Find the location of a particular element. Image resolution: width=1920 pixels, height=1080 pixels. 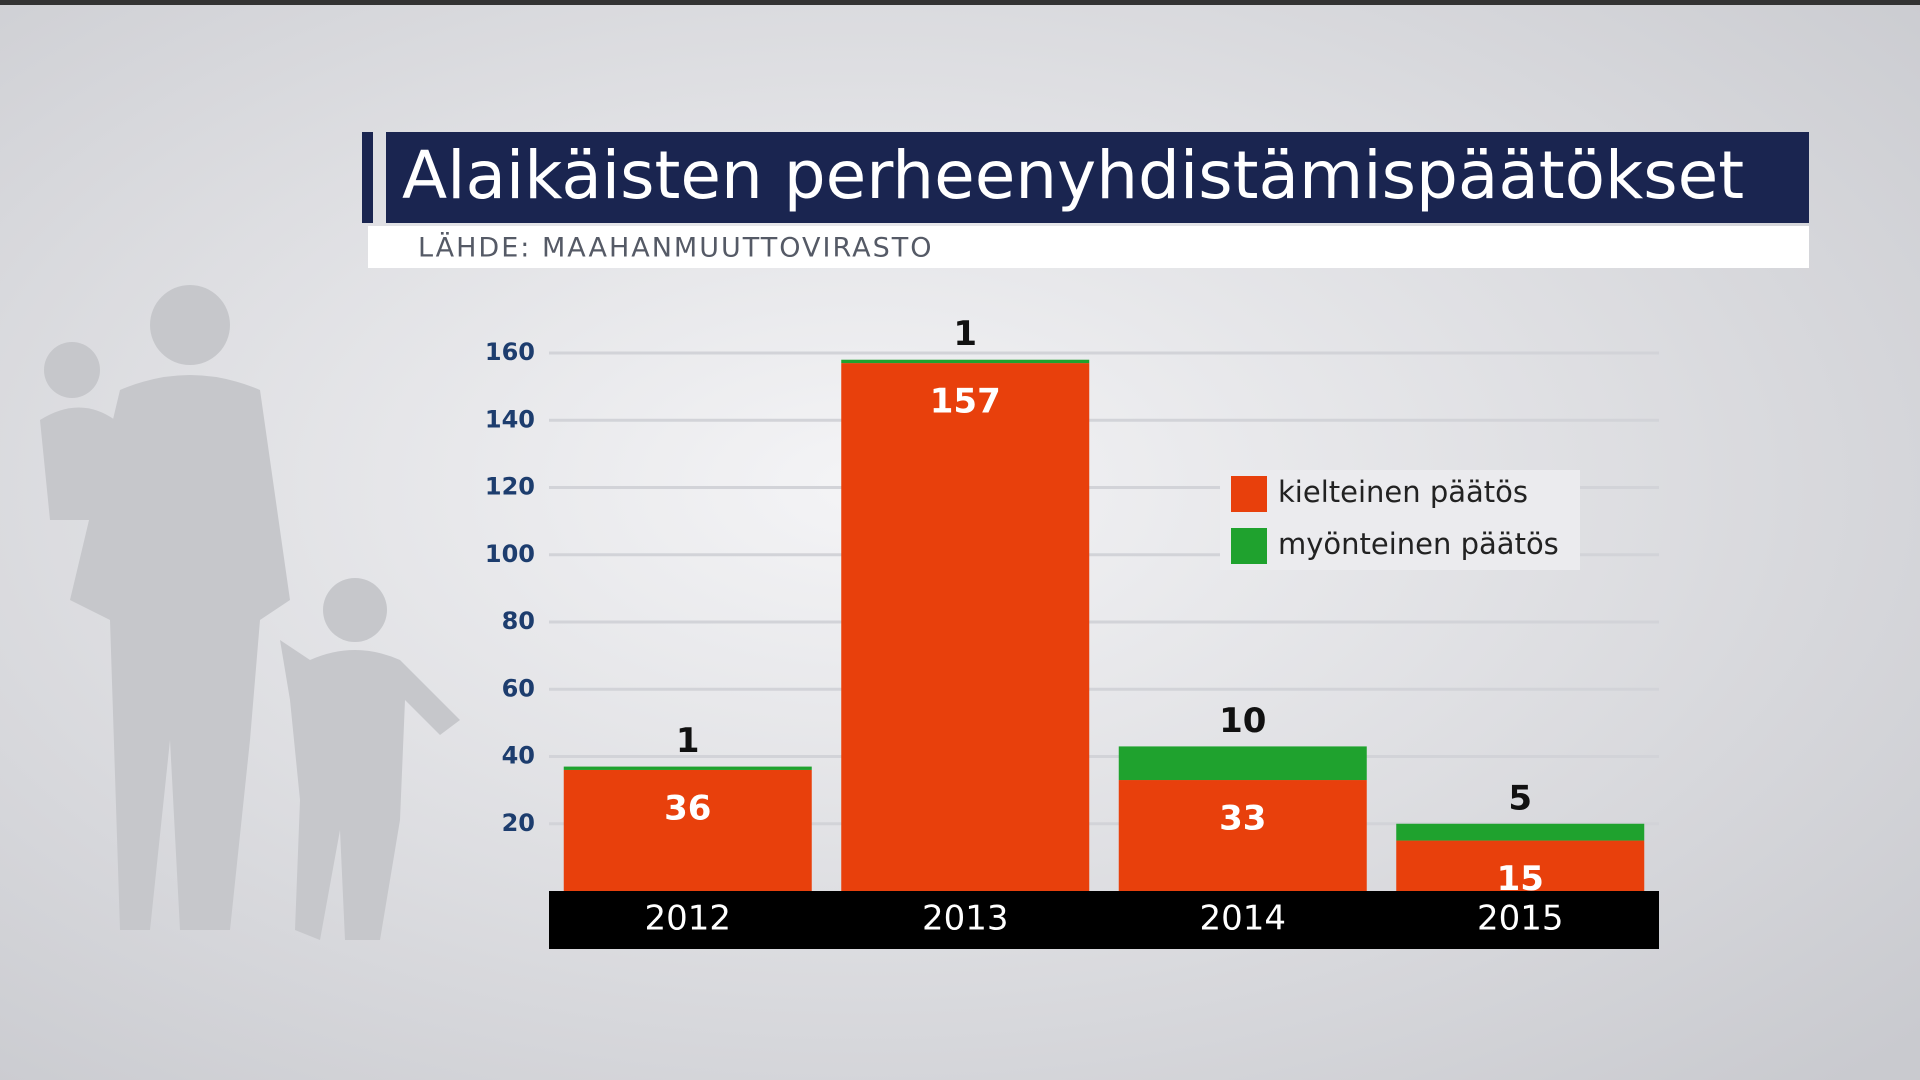

title-bar is located at coordinates (1097, 177).